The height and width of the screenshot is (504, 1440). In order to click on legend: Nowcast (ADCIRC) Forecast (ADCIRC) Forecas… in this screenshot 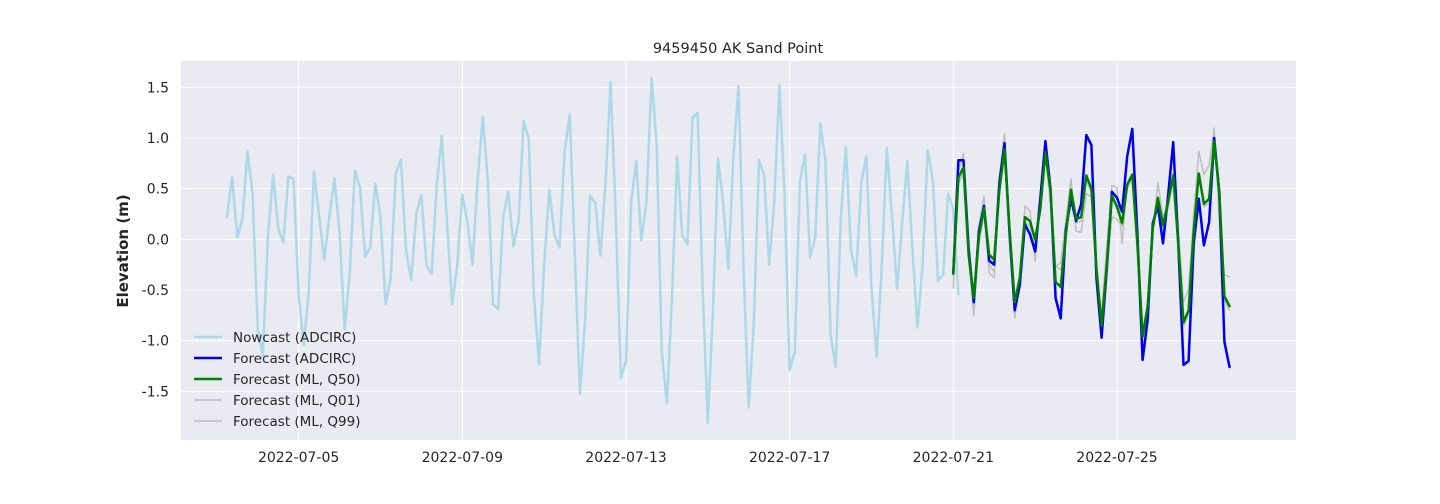, I will do `click(277, 380)`.